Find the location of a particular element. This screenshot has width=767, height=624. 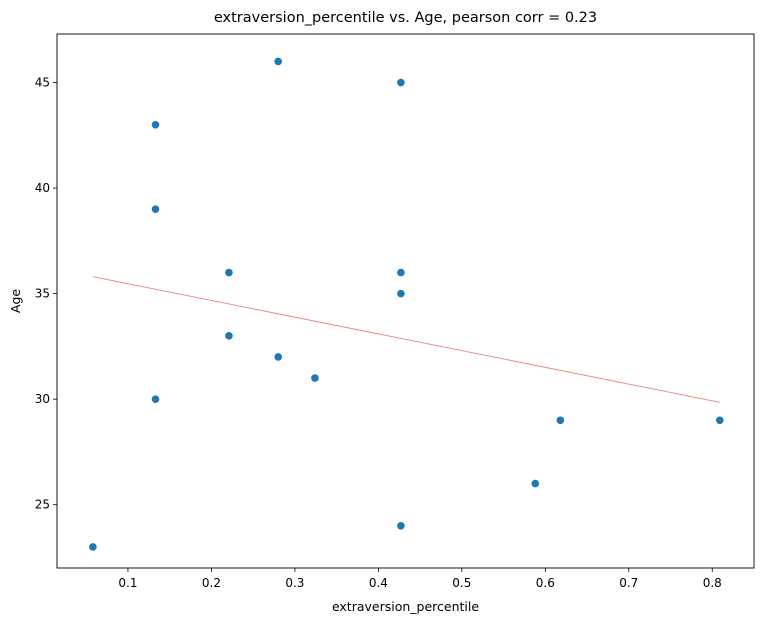

x-tick-label: 0.6 is located at coordinates (545, 583).